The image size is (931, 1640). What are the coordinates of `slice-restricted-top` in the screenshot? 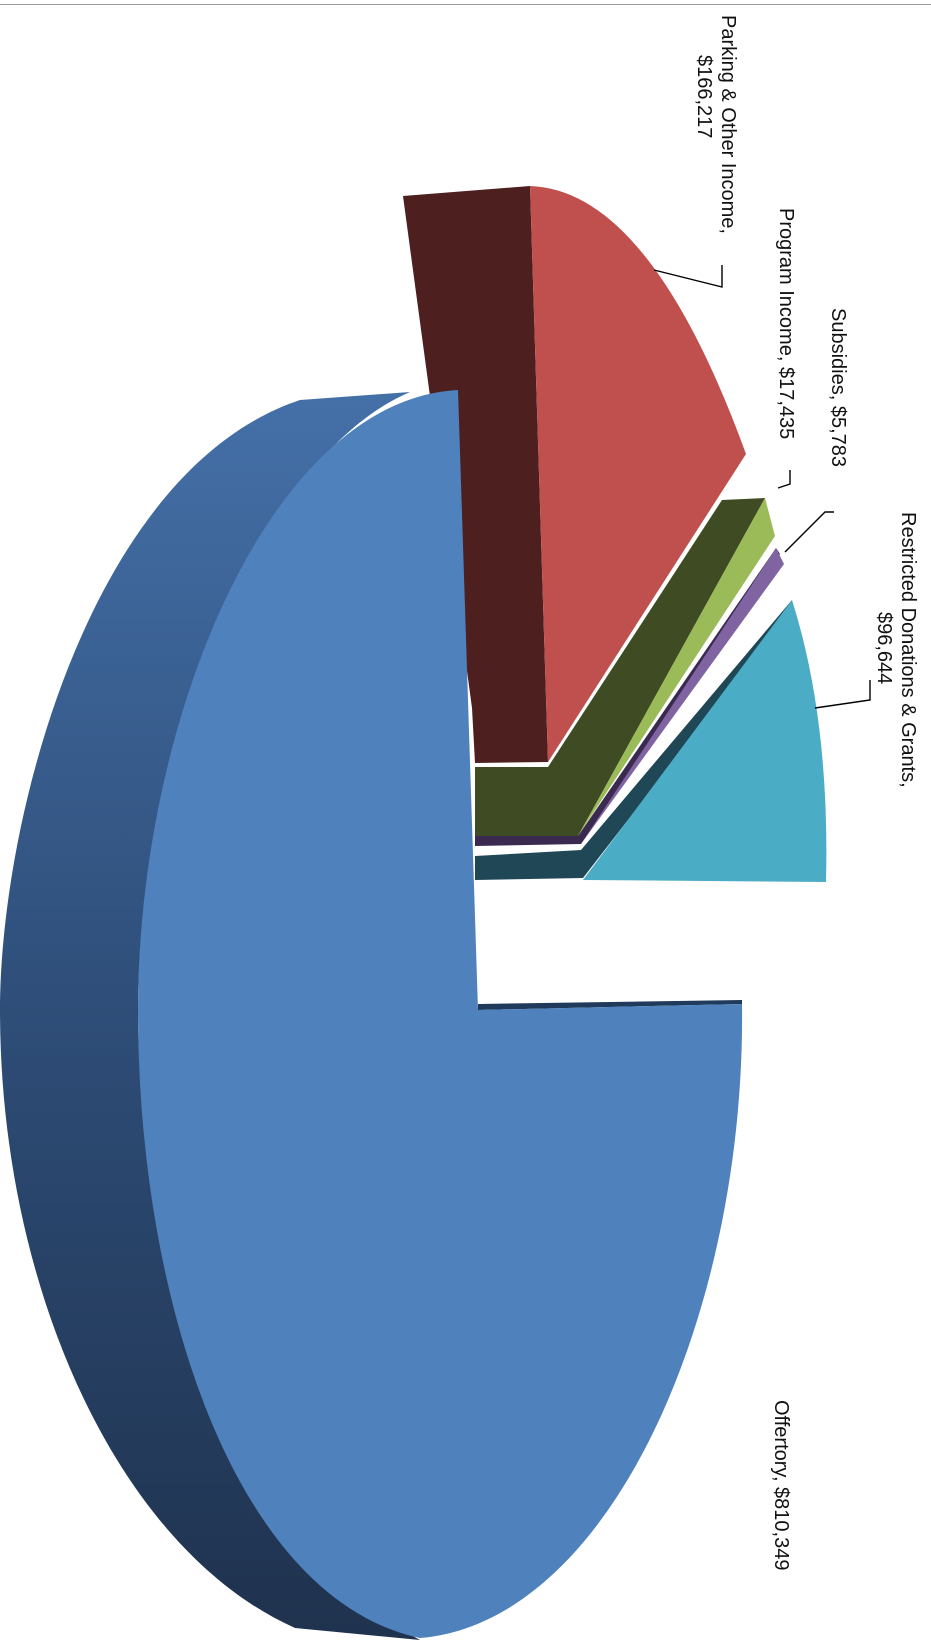 It's located at (705, 741).